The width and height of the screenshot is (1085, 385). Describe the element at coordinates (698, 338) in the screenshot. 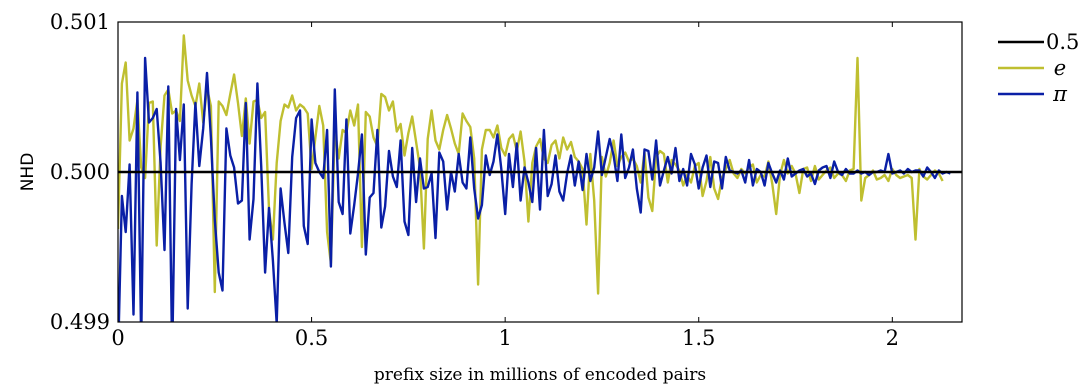

I see `x-tick-label: 1.5` at that location.